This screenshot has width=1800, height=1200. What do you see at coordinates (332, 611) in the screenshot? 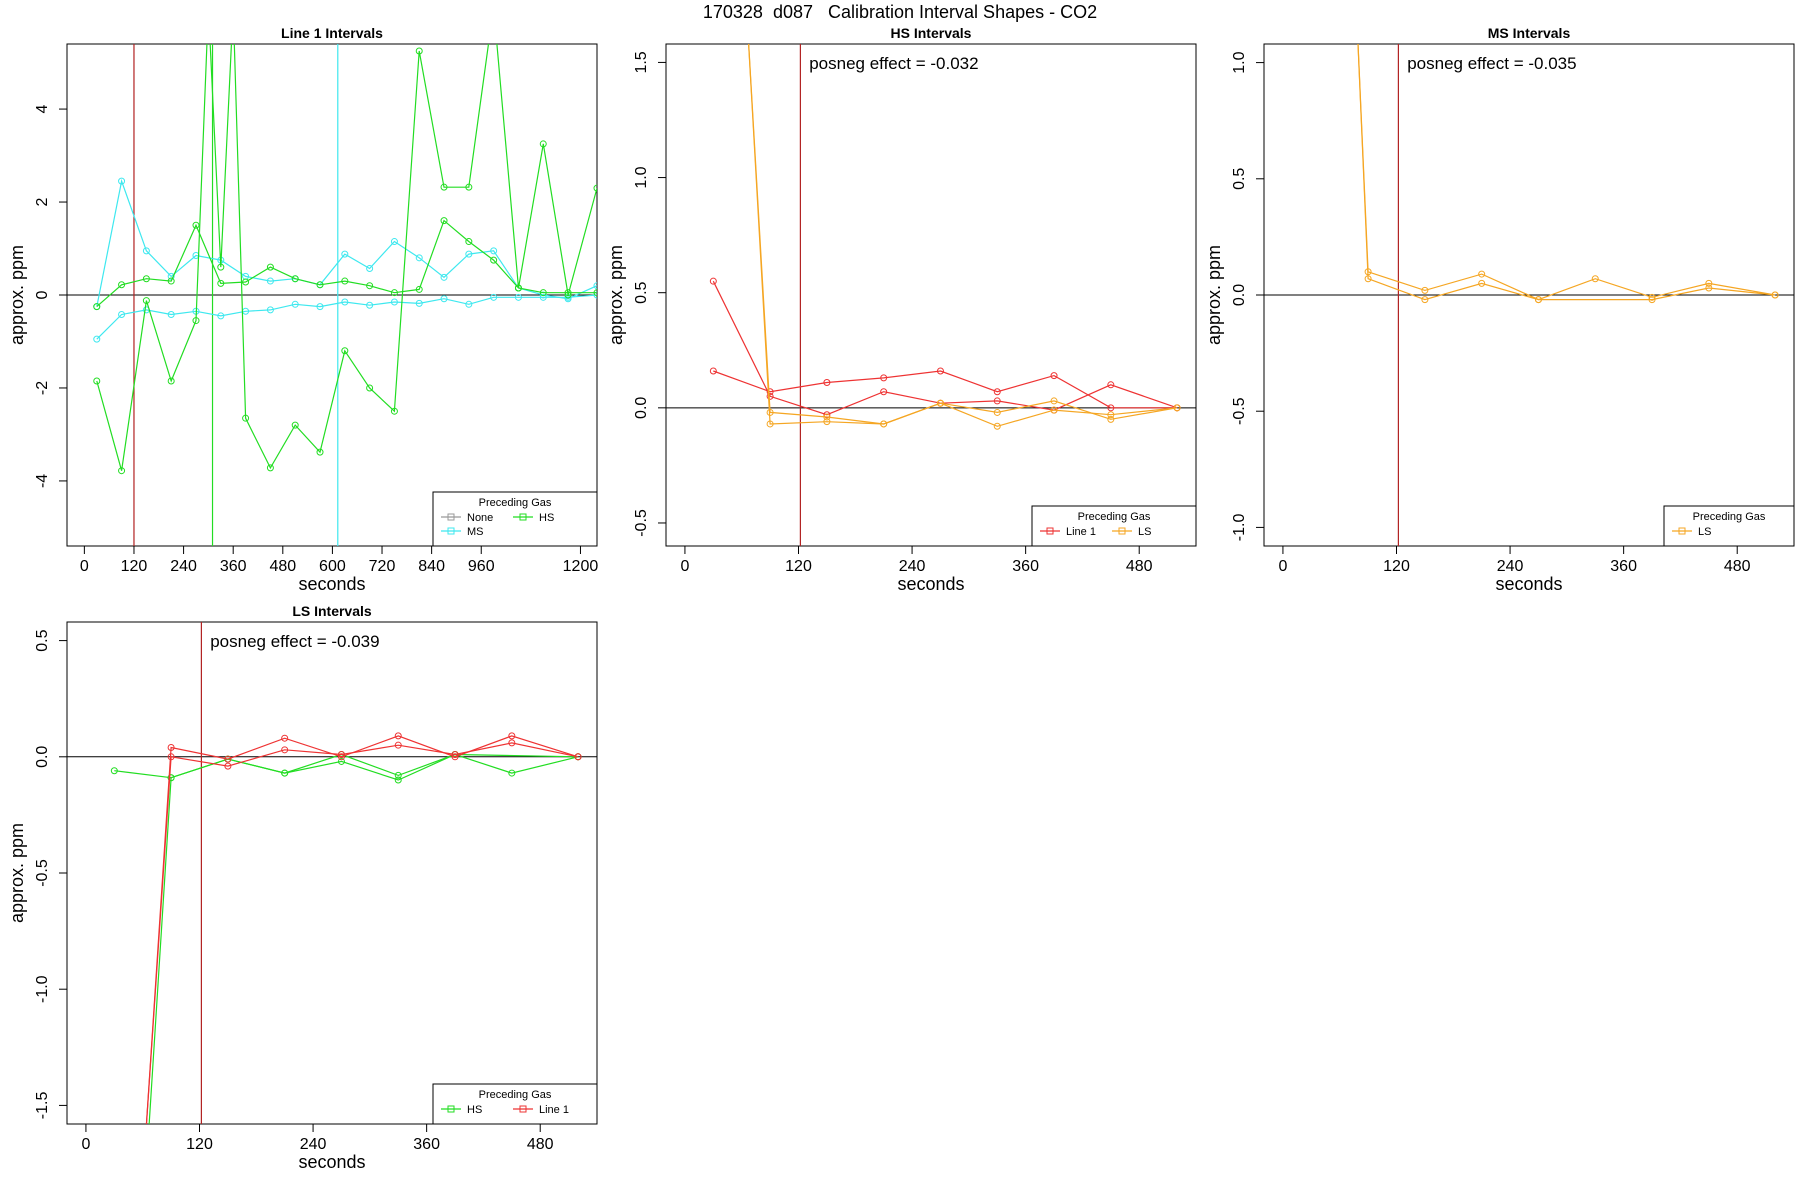
I see `chart-title: LS Intervals` at bounding box center [332, 611].